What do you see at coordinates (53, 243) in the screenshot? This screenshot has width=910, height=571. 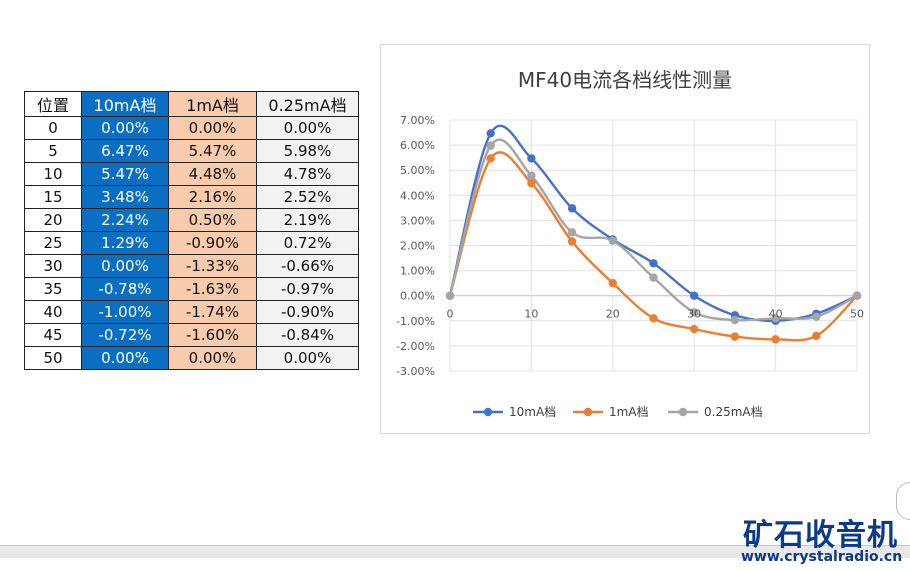 I see `cell-position: 25` at bounding box center [53, 243].